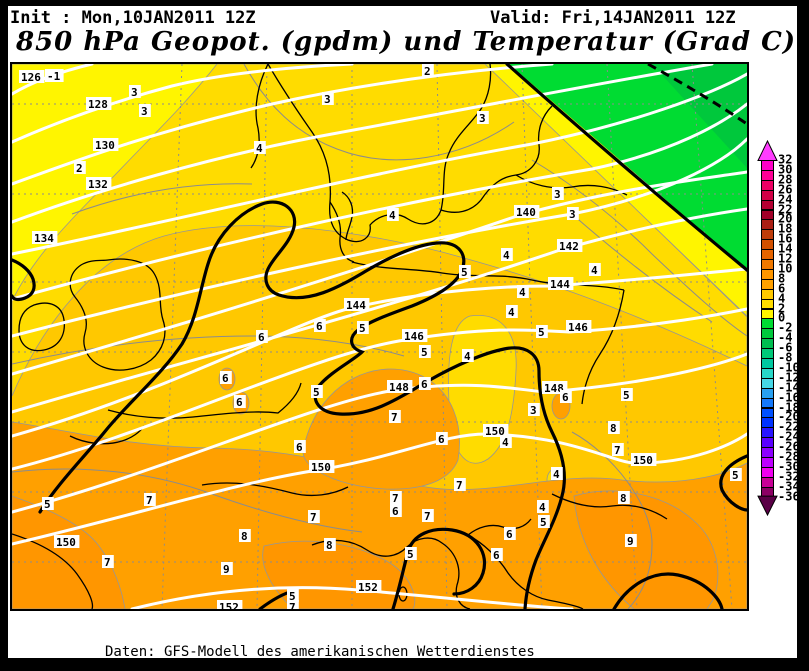 Image resolution: width=809 pixels, height=671 pixels. Describe the element at coordinates (785, 179) in the screenshot. I see `colorbar-value: 28` at that location.